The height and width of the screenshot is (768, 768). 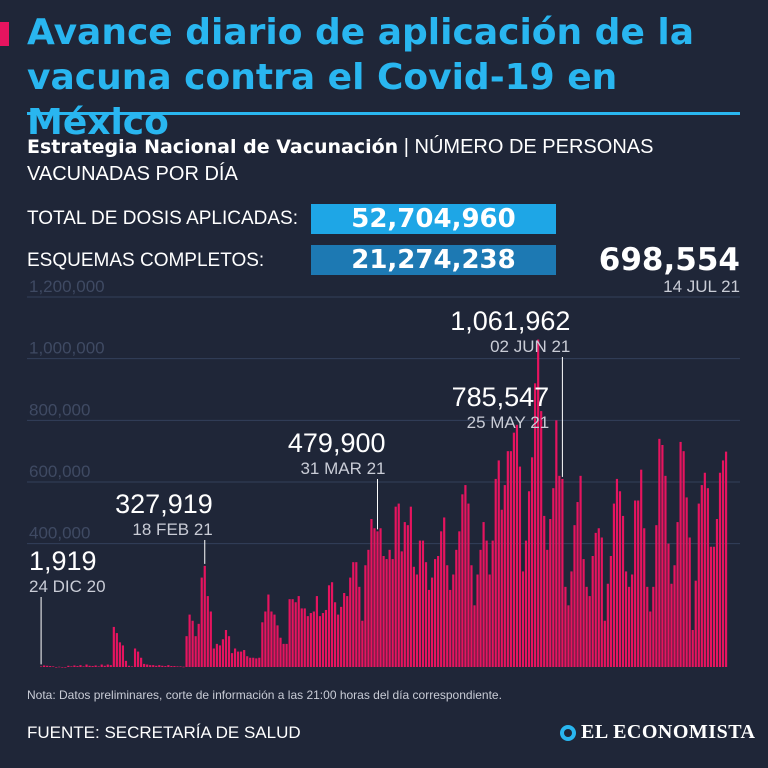 I want to click on brand-icon, so click(x=568, y=732).